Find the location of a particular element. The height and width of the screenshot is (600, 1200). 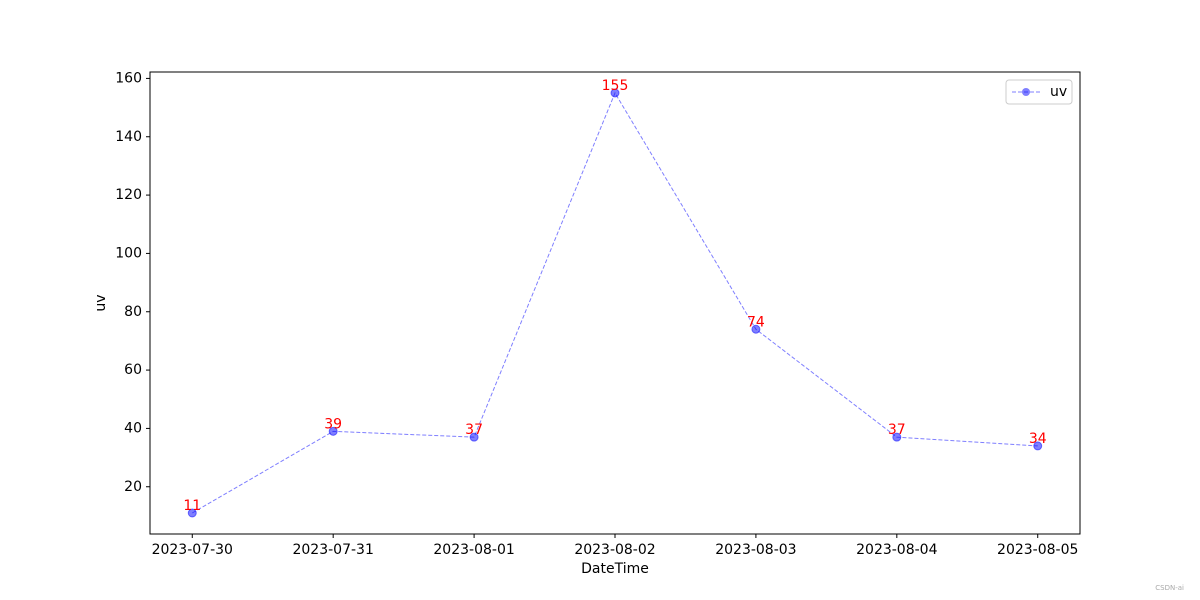

x-tick-label: 2023-08-04 is located at coordinates (896, 550).